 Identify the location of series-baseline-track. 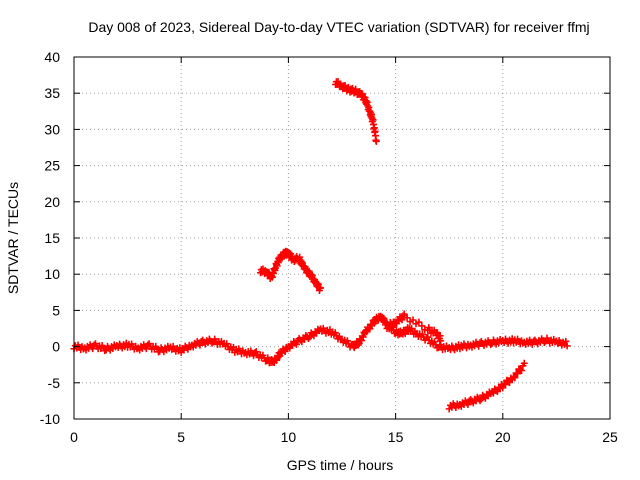
(320, 339).